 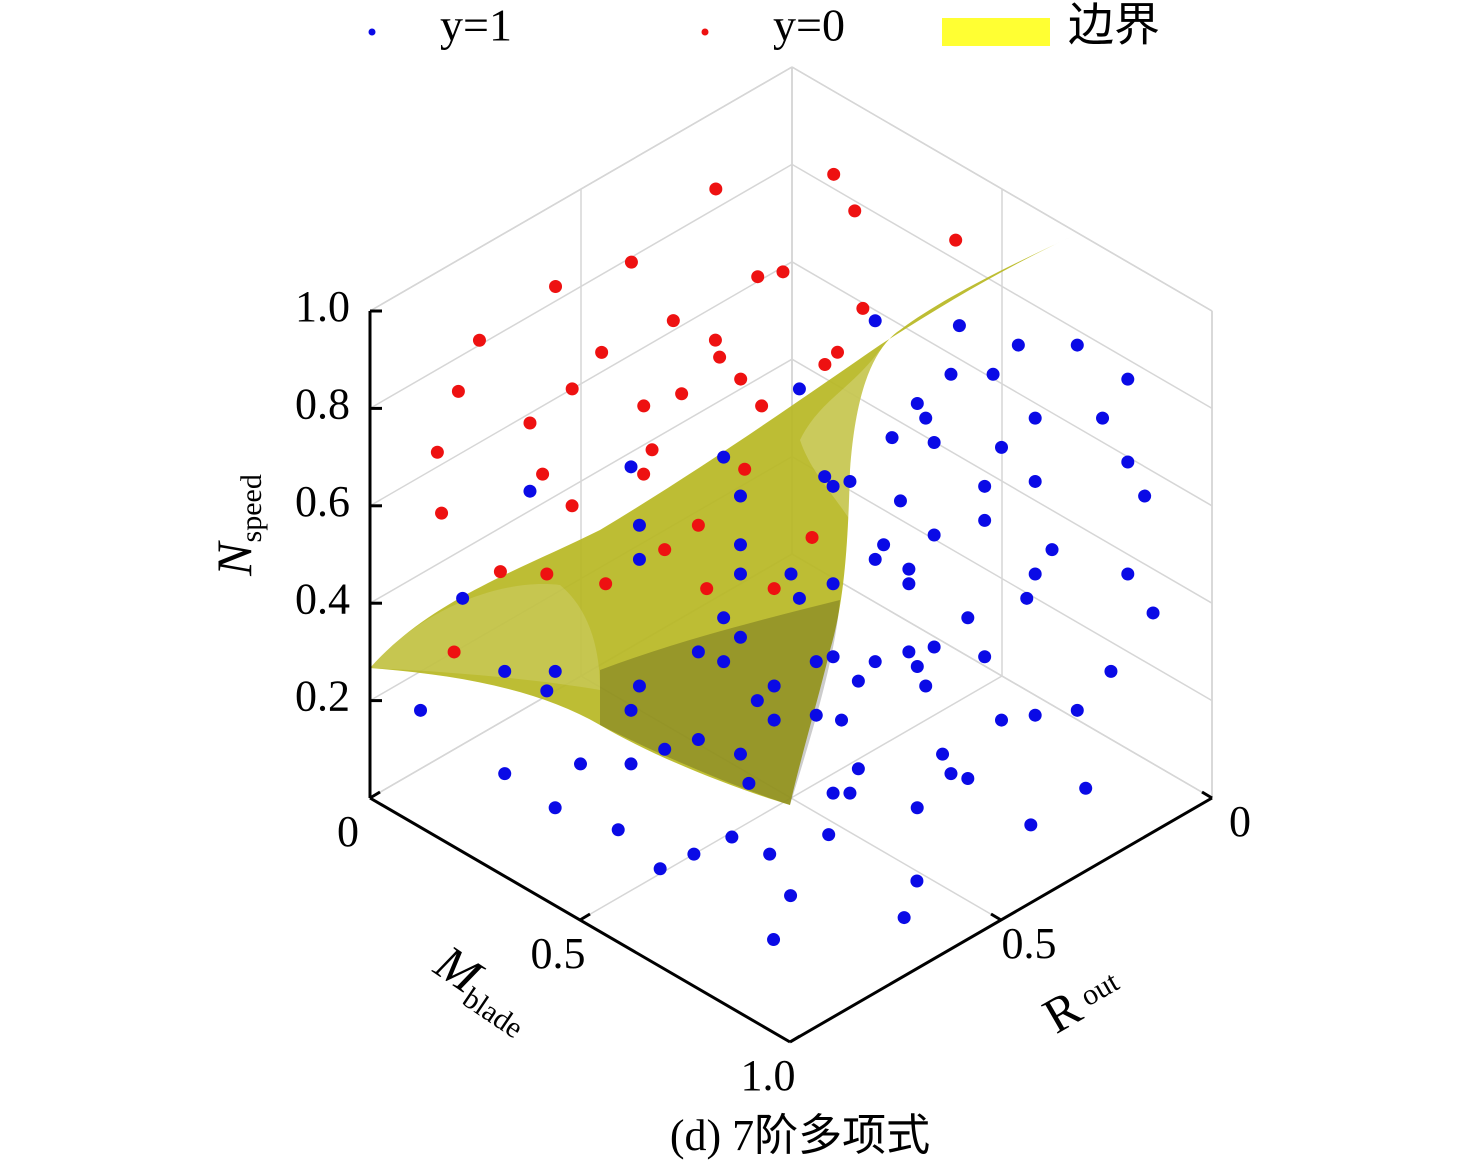 What do you see at coordinates (485, 637) in the screenshot?
I see `surface-left-lobe` at bounding box center [485, 637].